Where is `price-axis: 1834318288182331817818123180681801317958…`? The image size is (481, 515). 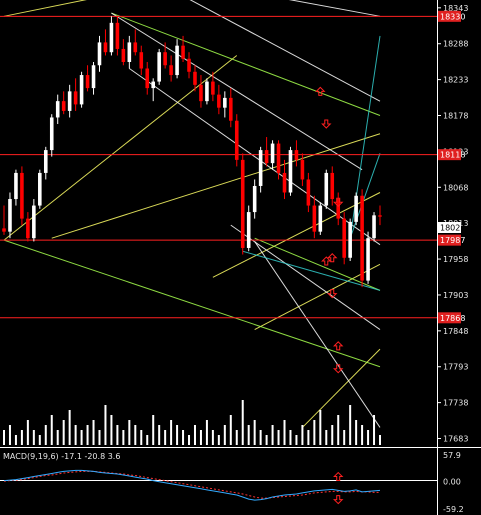 price-axis: 1834318288182331817818123180681801317958… is located at coordinates (452, 224).